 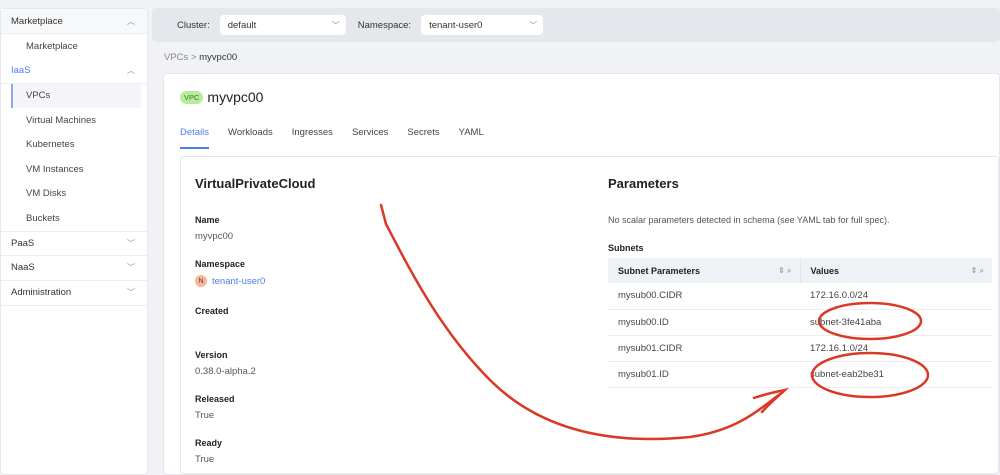 What do you see at coordinates (220, 264) in the screenshot?
I see `namespace-label: Namespace` at bounding box center [220, 264].